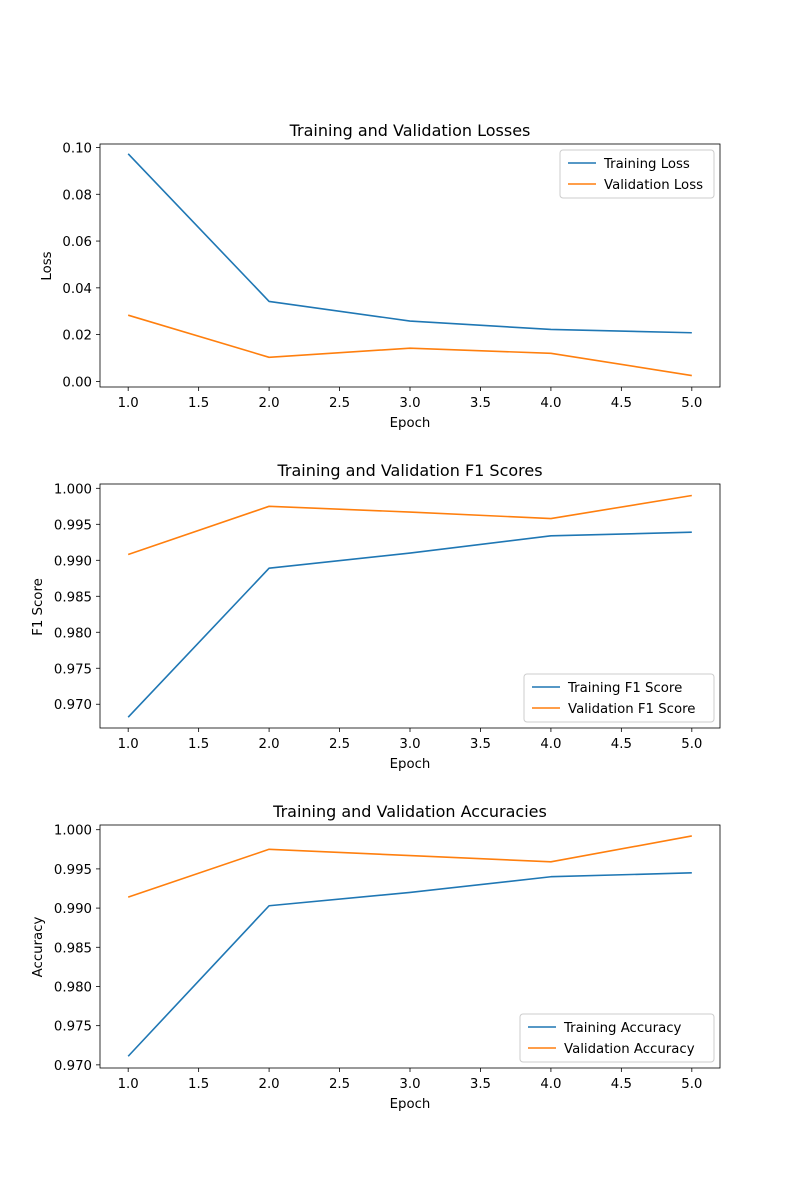  What do you see at coordinates (653, 185) in the screenshot?
I see `legend-label: Validation Loss` at bounding box center [653, 185].